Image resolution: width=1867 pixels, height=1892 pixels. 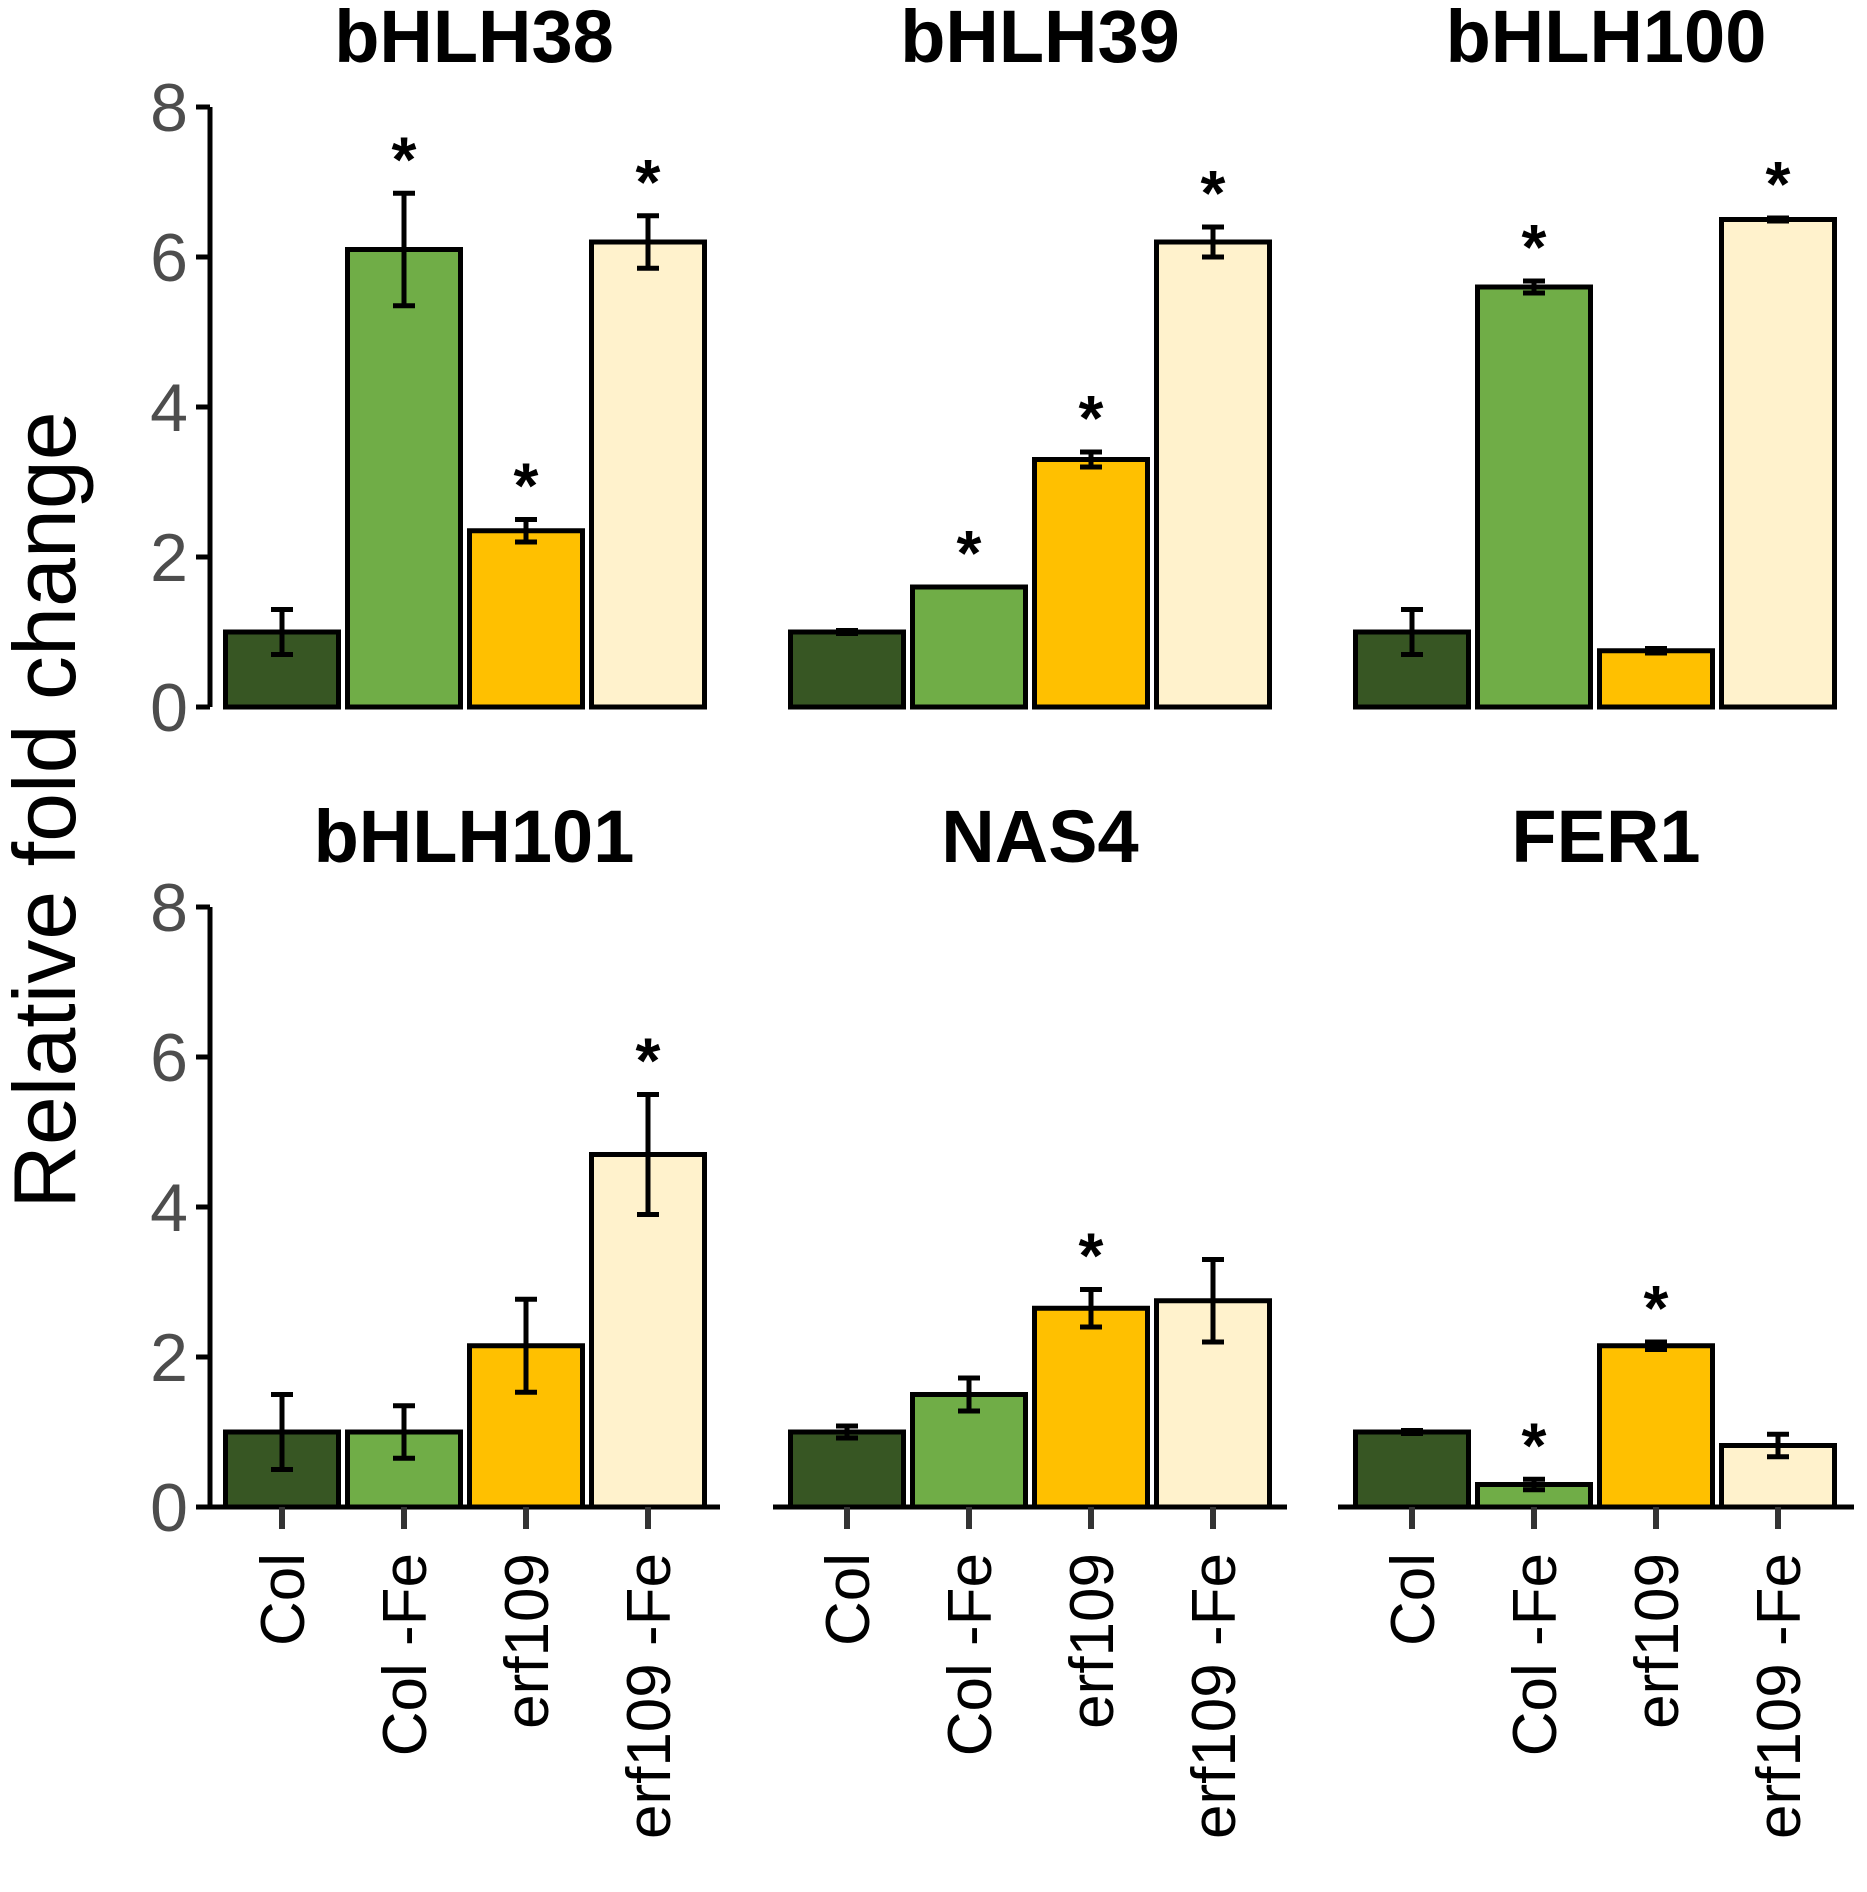 I want to click on panel-title: bHLH101, so click(x=474, y=836).